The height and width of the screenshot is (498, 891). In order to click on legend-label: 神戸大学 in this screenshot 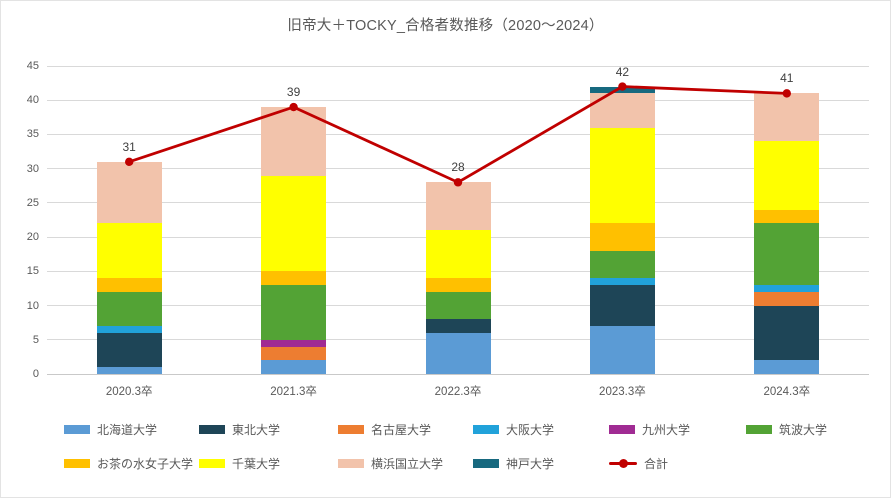, I will do `click(530, 463)`.